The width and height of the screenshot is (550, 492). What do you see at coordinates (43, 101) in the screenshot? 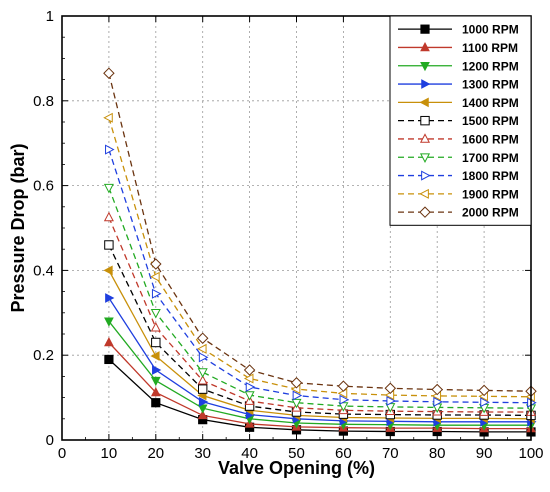
I see `y-tick-label: 0.8` at bounding box center [43, 101].